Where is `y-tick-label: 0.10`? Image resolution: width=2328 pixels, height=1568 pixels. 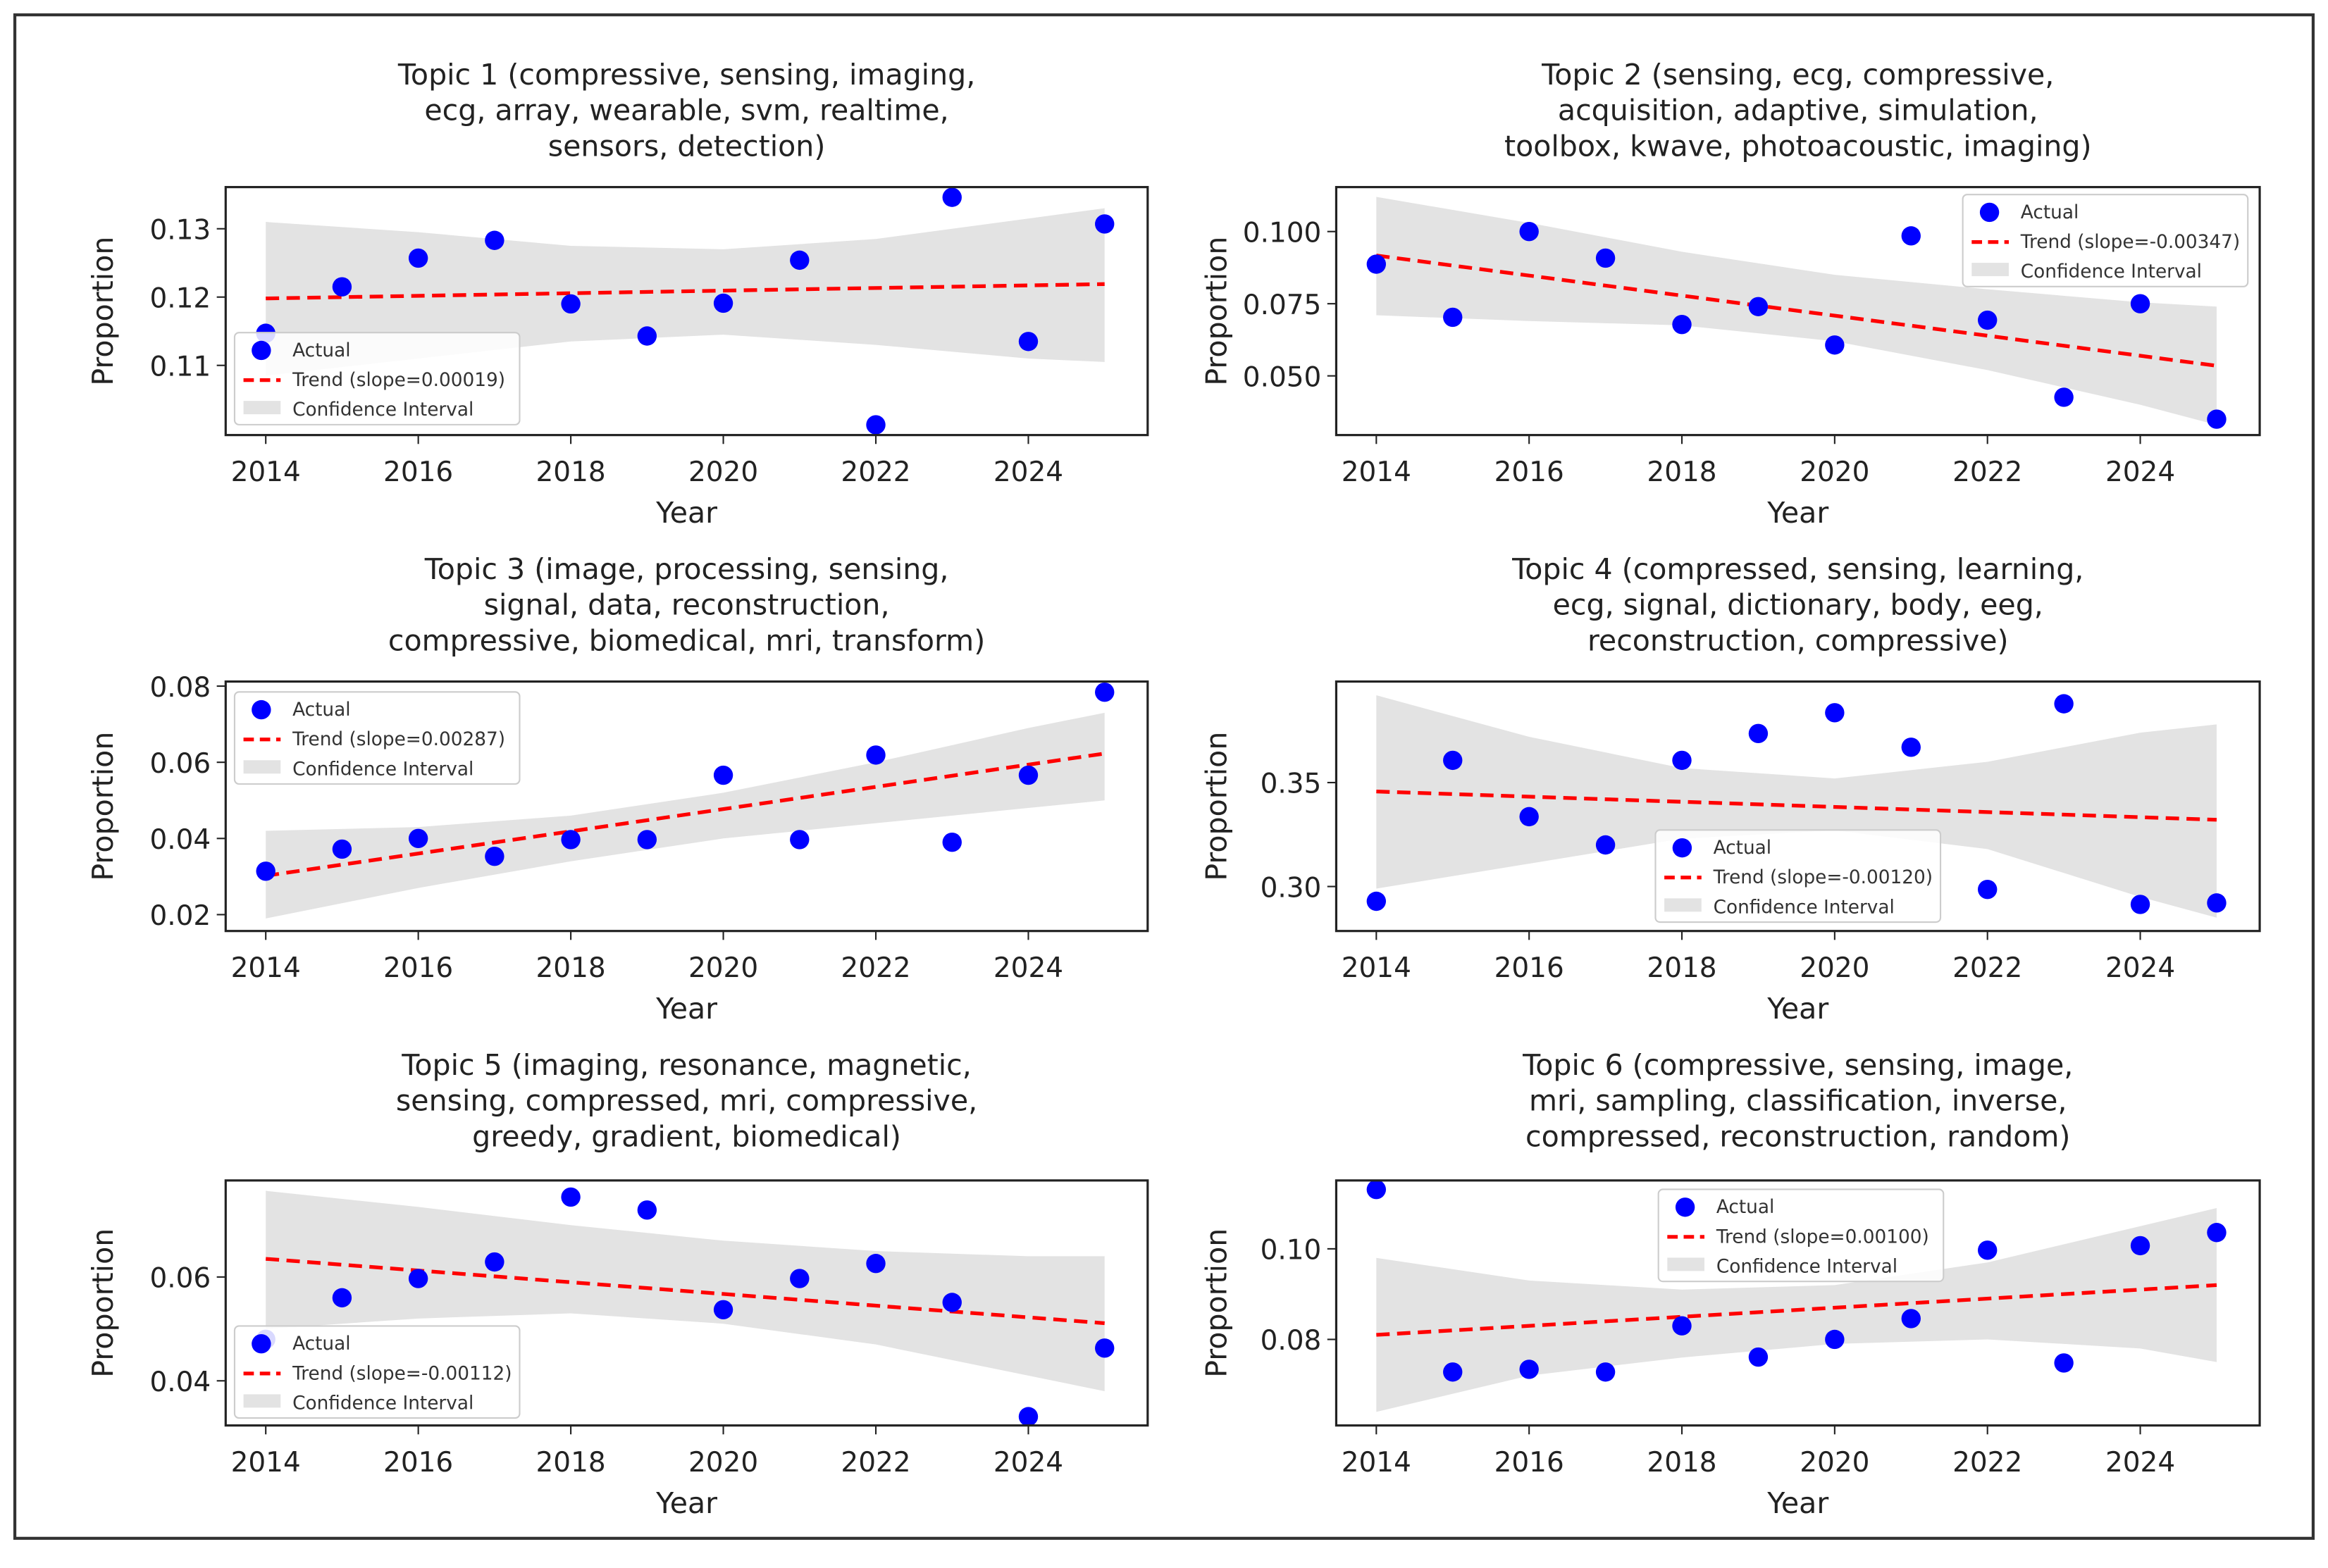 y-tick-label: 0.10 is located at coordinates (1292, 1251).